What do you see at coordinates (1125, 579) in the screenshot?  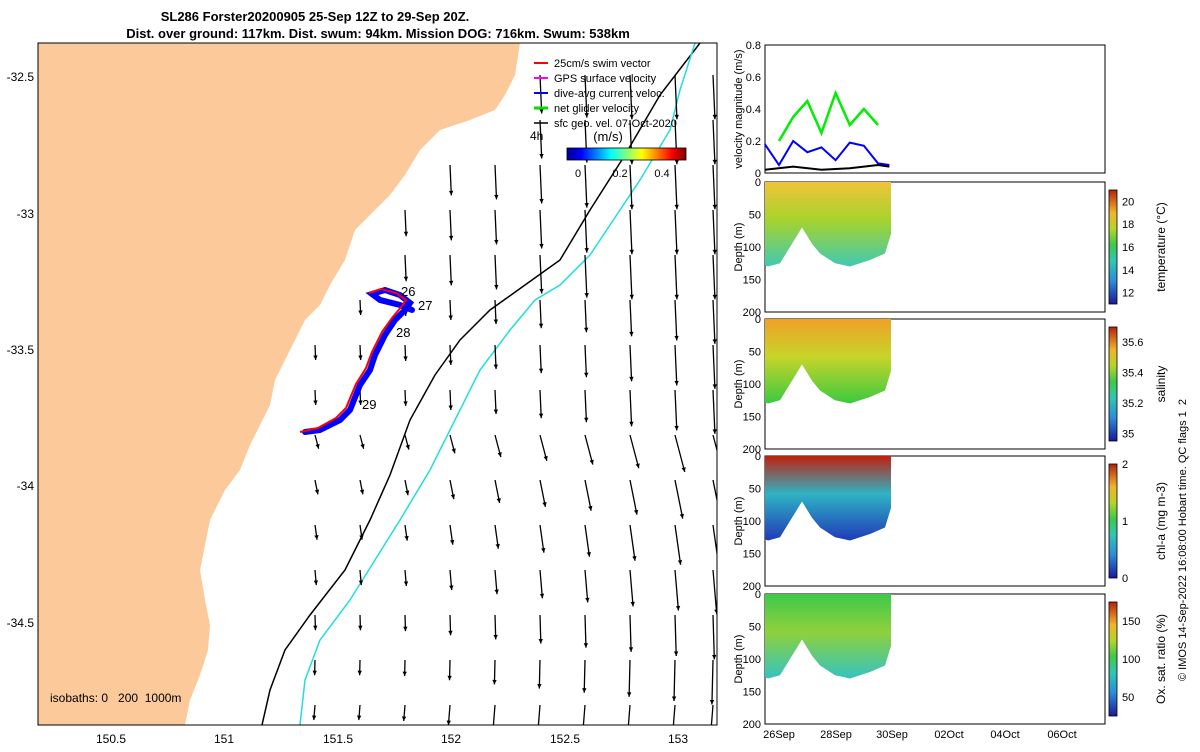 I see `colorbar-tick: 0` at bounding box center [1125, 579].